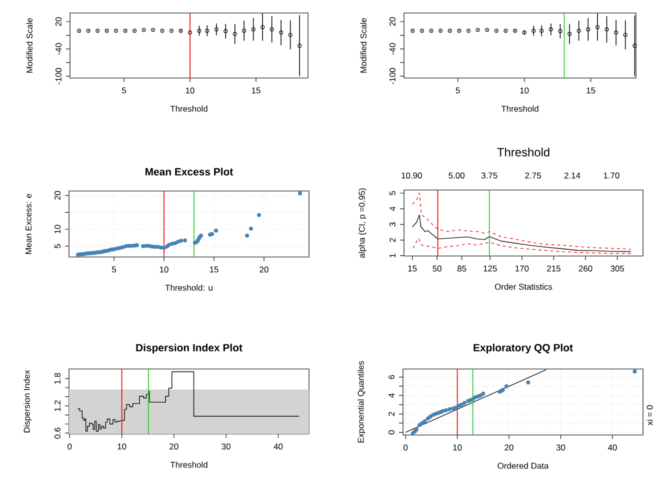 This screenshot has width=656, height=484. I want to click on x-tick-label: 125, so click(490, 269).